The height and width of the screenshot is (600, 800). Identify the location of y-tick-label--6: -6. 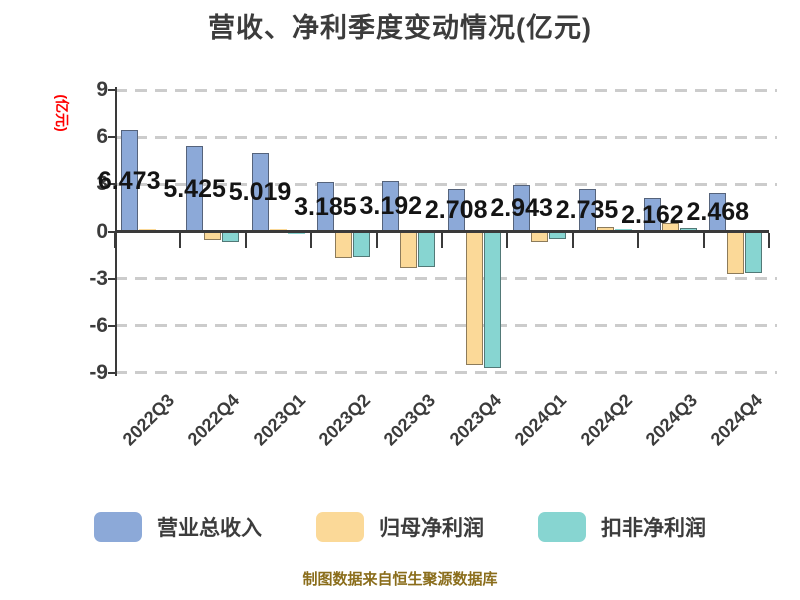
(98, 325).